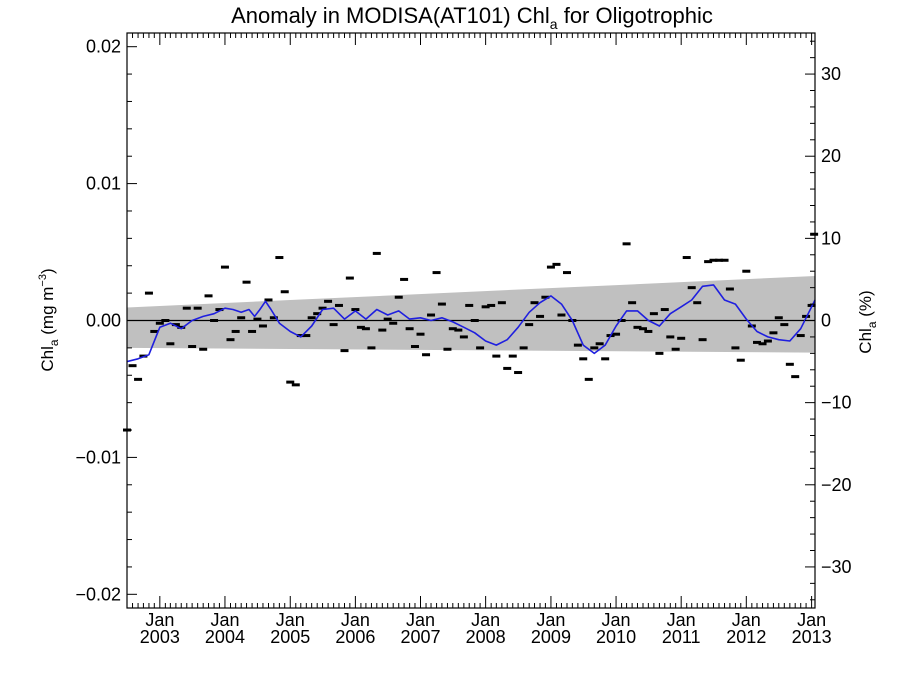 This screenshot has height=675, width=900. I want to click on right-tick-label: 30, so click(831, 74).